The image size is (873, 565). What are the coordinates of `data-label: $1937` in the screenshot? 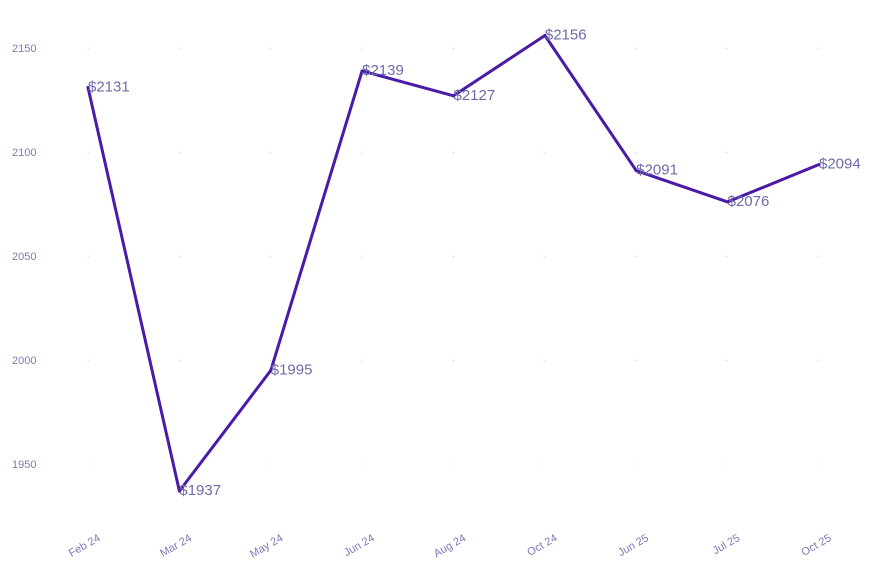 It's located at (200, 490).